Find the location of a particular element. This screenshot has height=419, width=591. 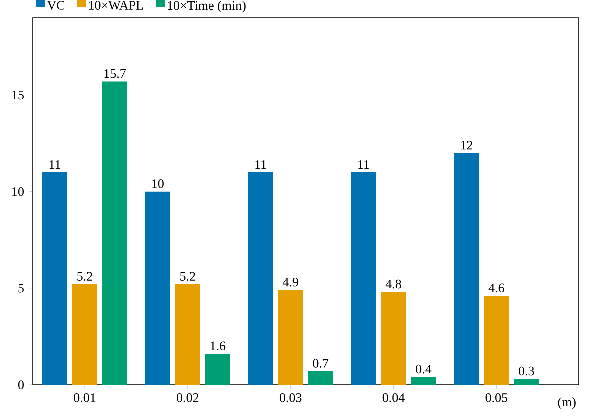

data-label: 4.9 is located at coordinates (290, 282).